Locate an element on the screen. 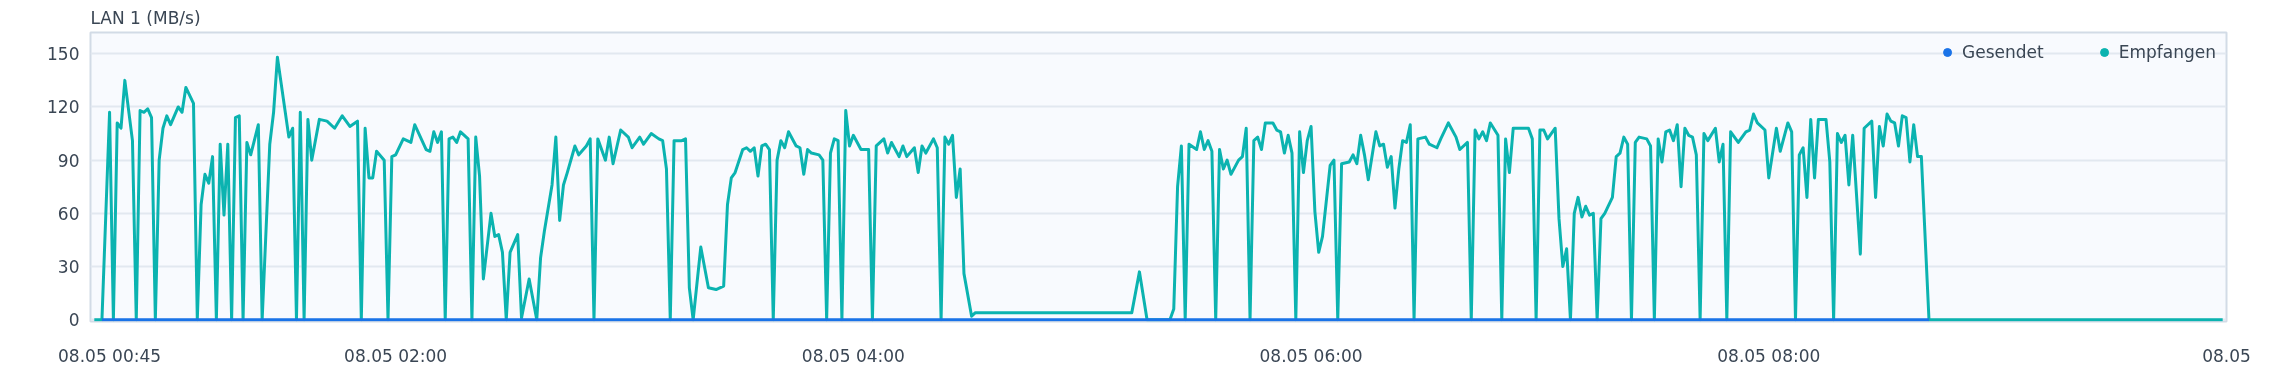 The height and width of the screenshot is (374, 2272). y-tick-label: 150 is located at coordinates (63, 54).